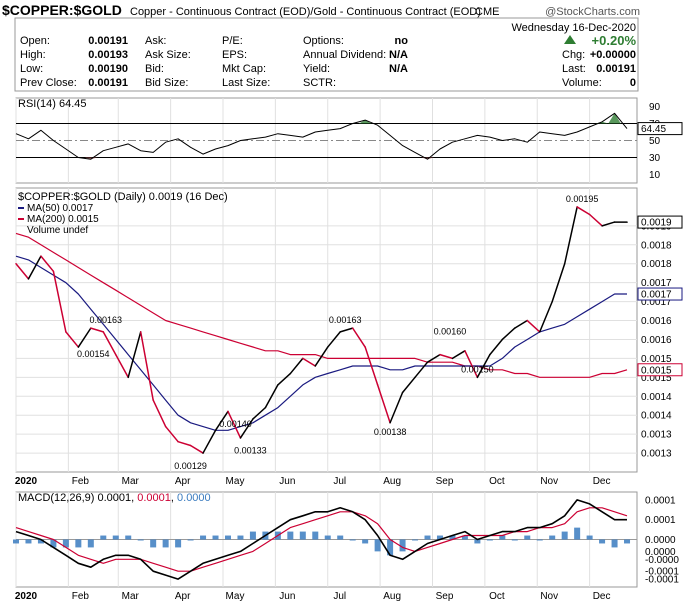 This screenshot has width=700, height=603. I want to click on quote-value: +0.00000, so click(613, 55).